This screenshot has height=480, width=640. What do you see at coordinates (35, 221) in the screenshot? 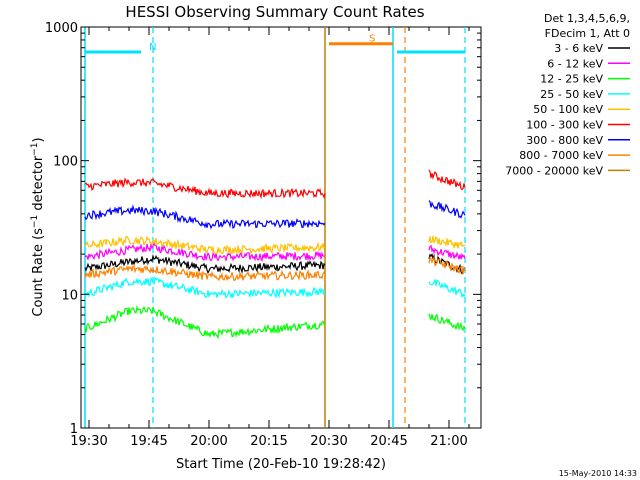
I see `y-axis-label-exp-1: −1` at bounding box center [35, 221].